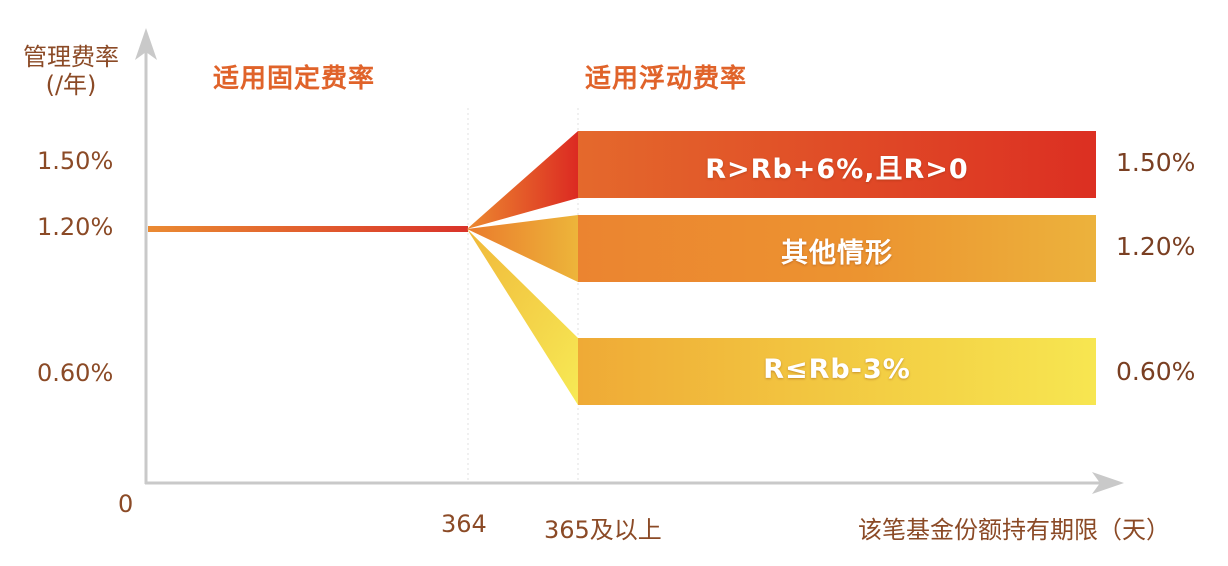 Image resolution: width=1228 pixels, height=566 pixels. What do you see at coordinates (1156, 162) in the screenshot?
I see `band-high-rate: 1.50%` at bounding box center [1156, 162].